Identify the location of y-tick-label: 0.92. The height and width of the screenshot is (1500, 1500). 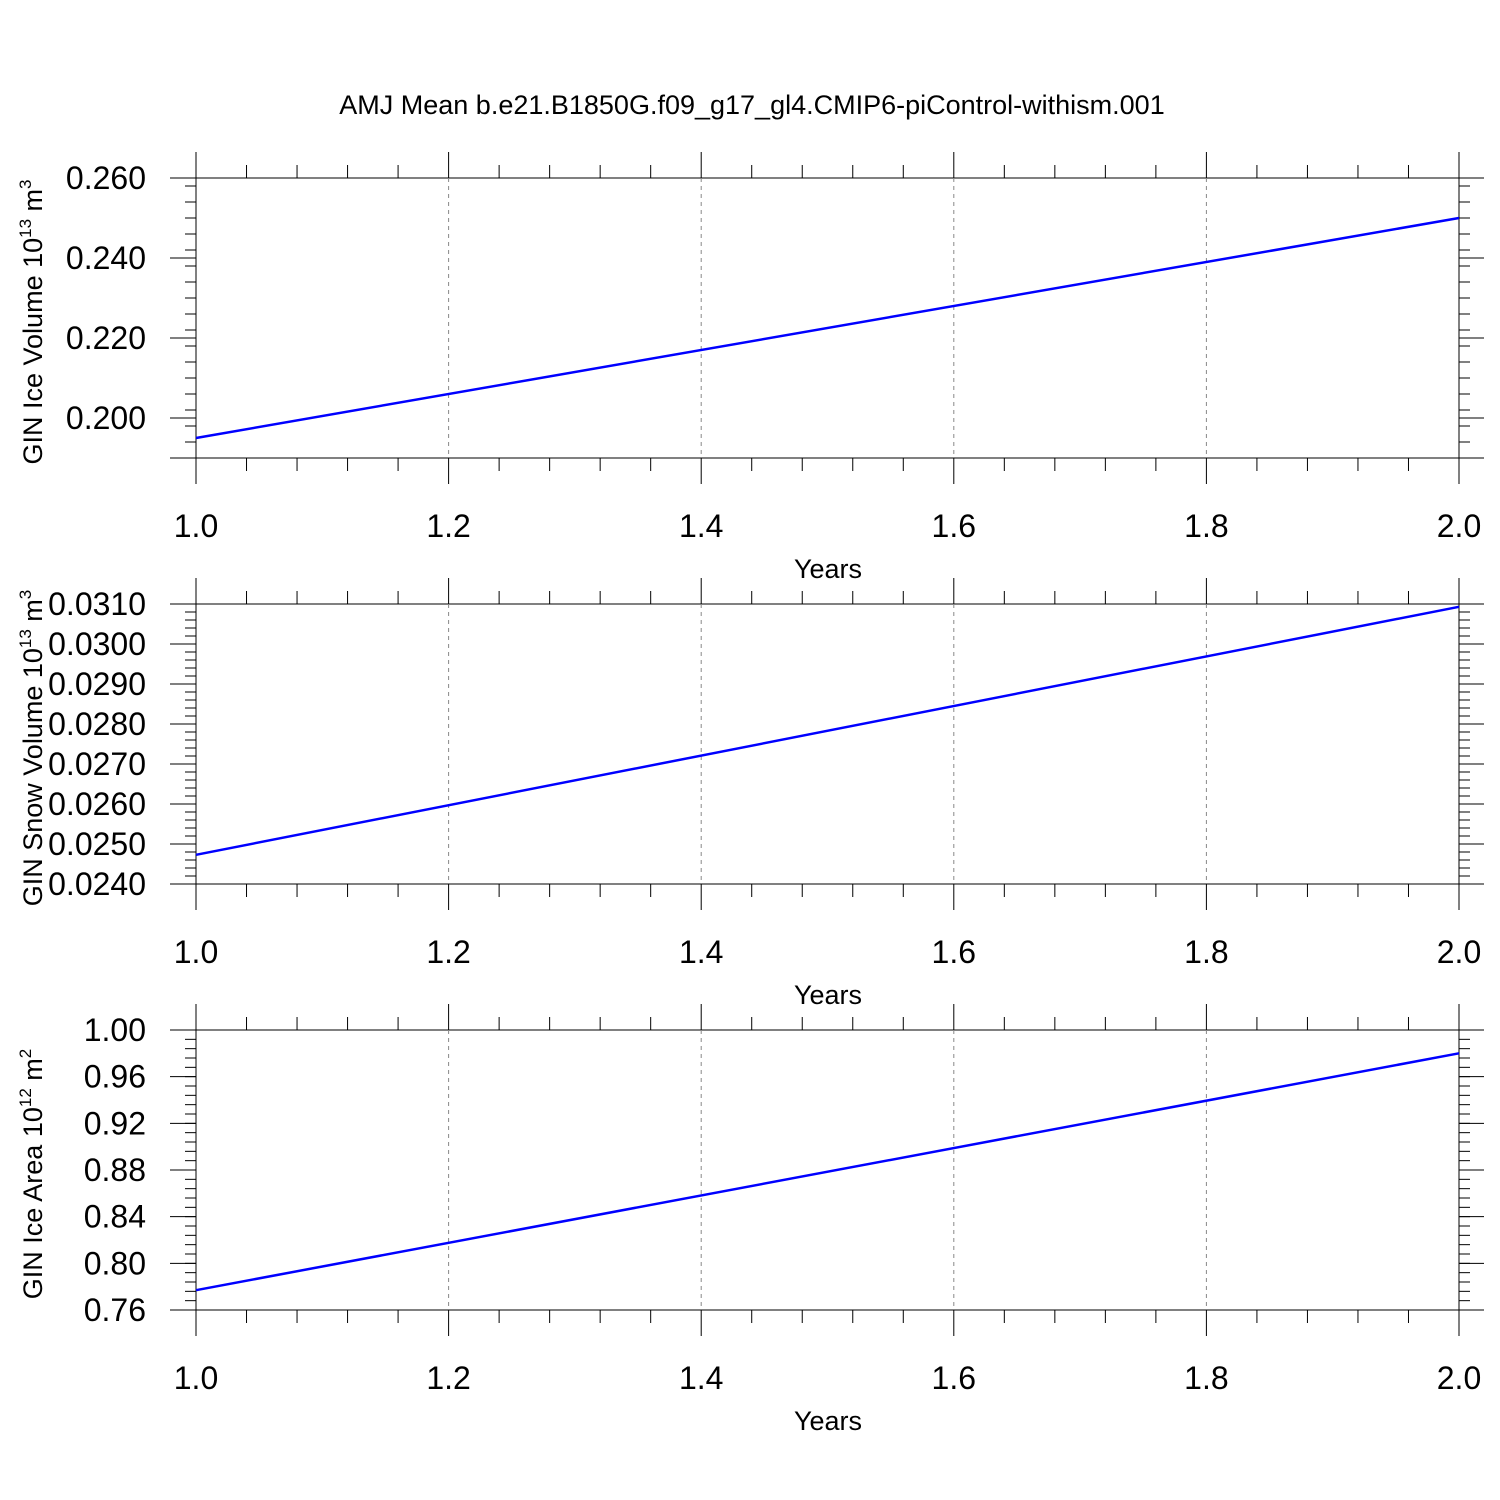
(115, 1123).